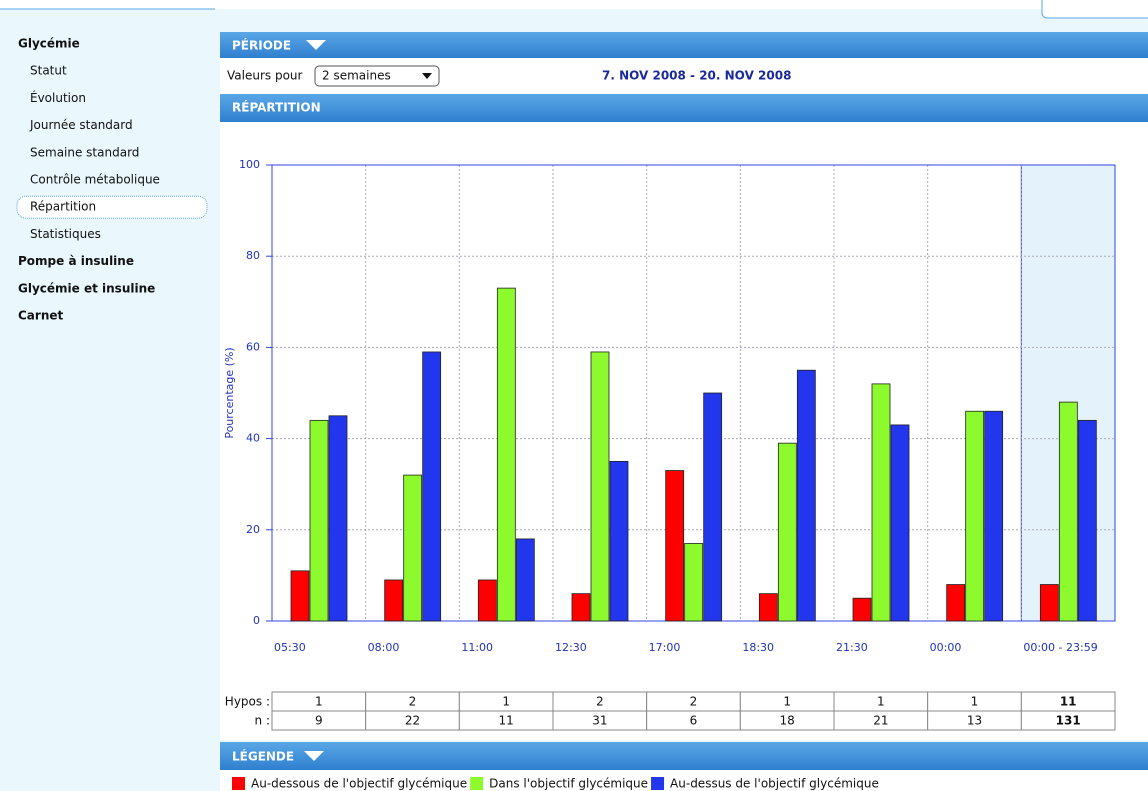 The height and width of the screenshot is (791, 1148). What do you see at coordinates (316, 45) in the screenshot?
I see `period-toggle` at bounding box center [316, 45].